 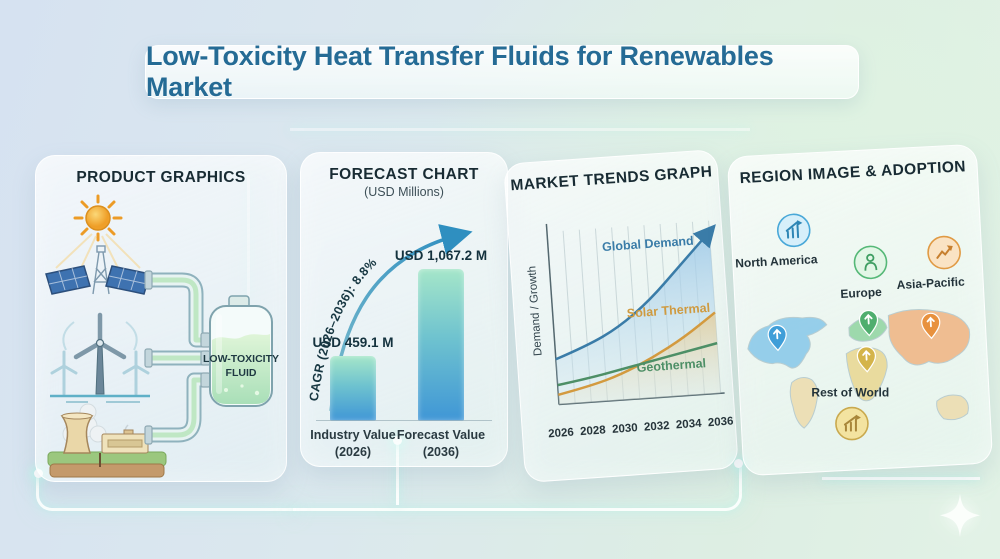 What do you see at coordinates (353, 451) in the screenshot?
I see `bar-tick-line: (2026)` at bounding box center [353, 451].